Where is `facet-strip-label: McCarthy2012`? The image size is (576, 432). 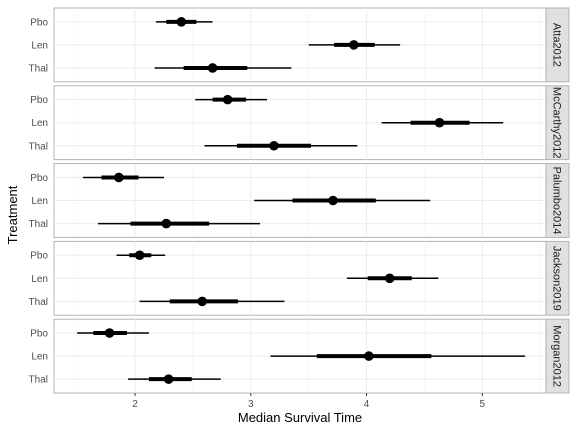
facet-strip-label: McCarthy2012 is located at coordinates (557, 123).